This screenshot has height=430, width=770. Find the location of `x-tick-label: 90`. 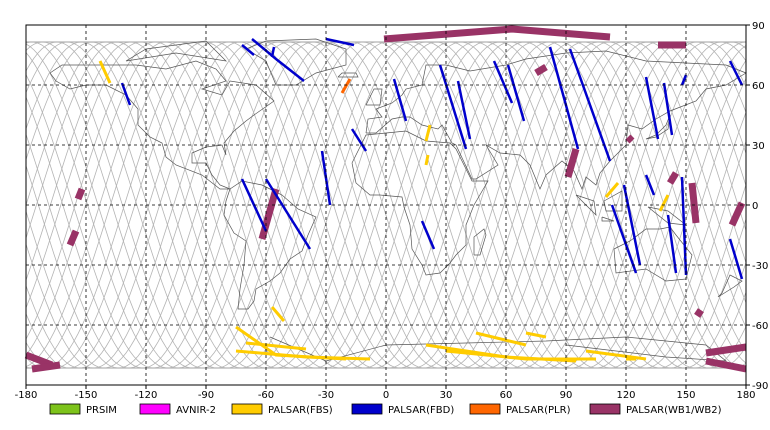

x-tick-label: 90 is located at coordinates (566, 395).